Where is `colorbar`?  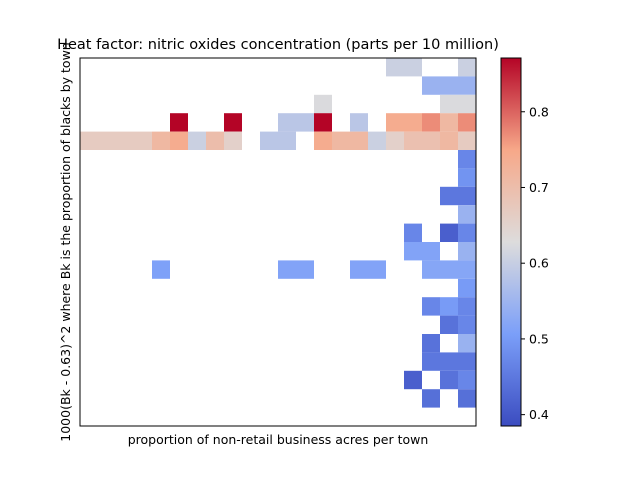
colorbar is located at coordinates (511, 242).